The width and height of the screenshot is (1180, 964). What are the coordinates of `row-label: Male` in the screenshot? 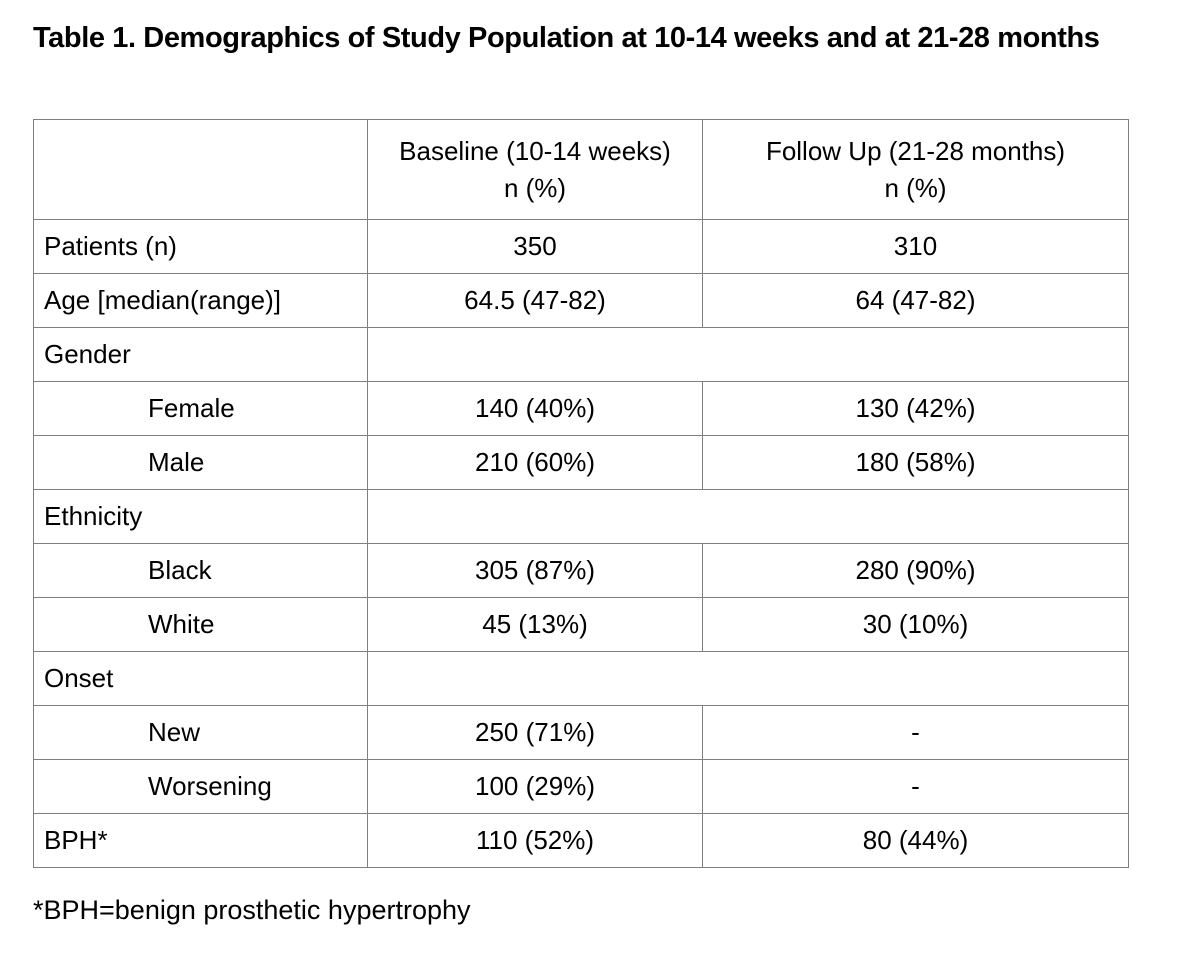 It's located at (200, 462).